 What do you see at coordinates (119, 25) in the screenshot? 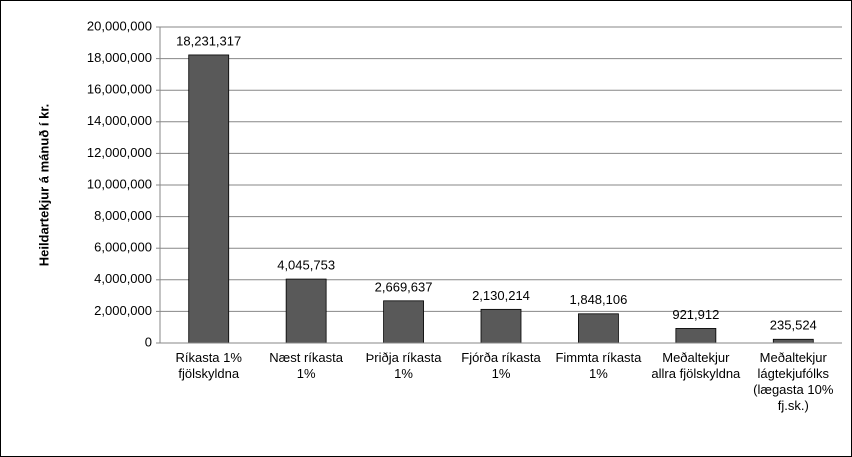
I see `y-tick-label: 20,000,000` at bounding box center [119, 25].